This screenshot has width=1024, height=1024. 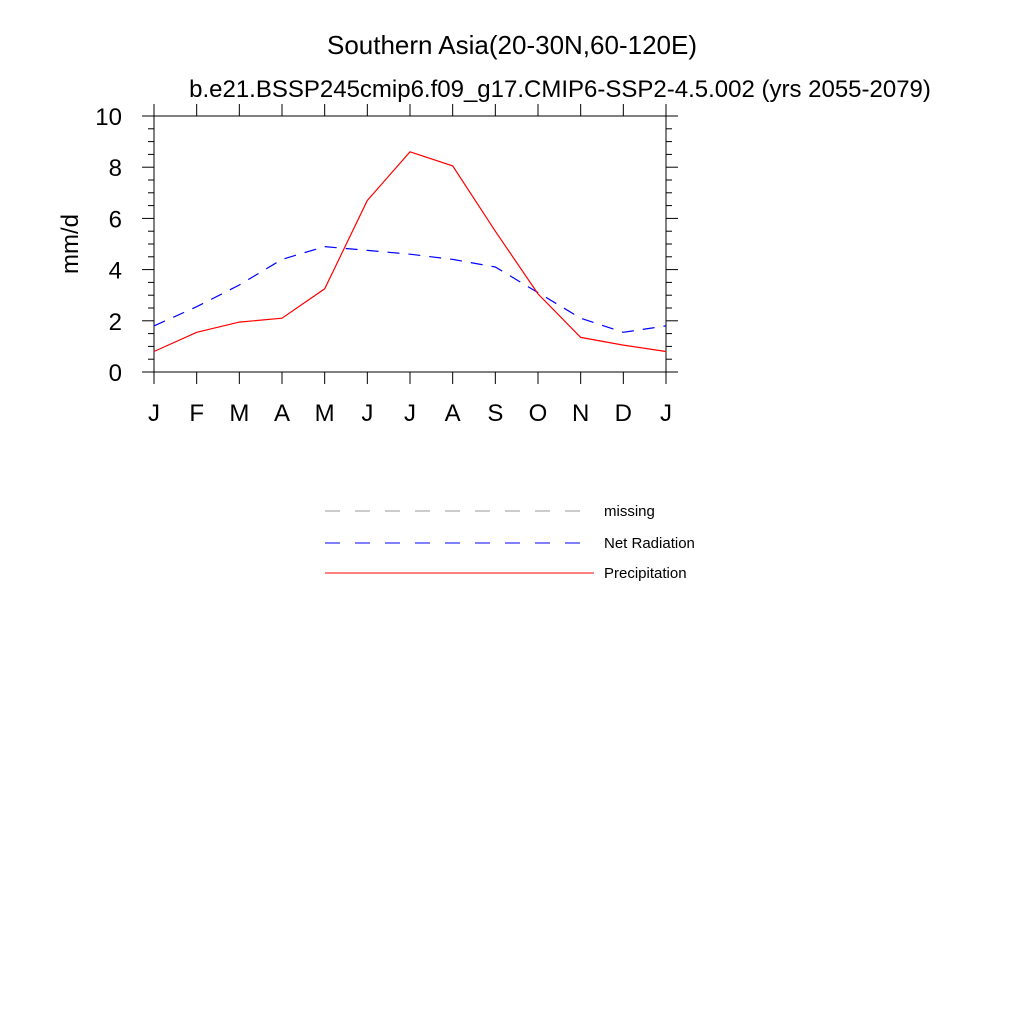 What do you see at coordinates (196, 413) in the screenshot?
I see `x-tick-label: F` at bounding box center [196, 413].